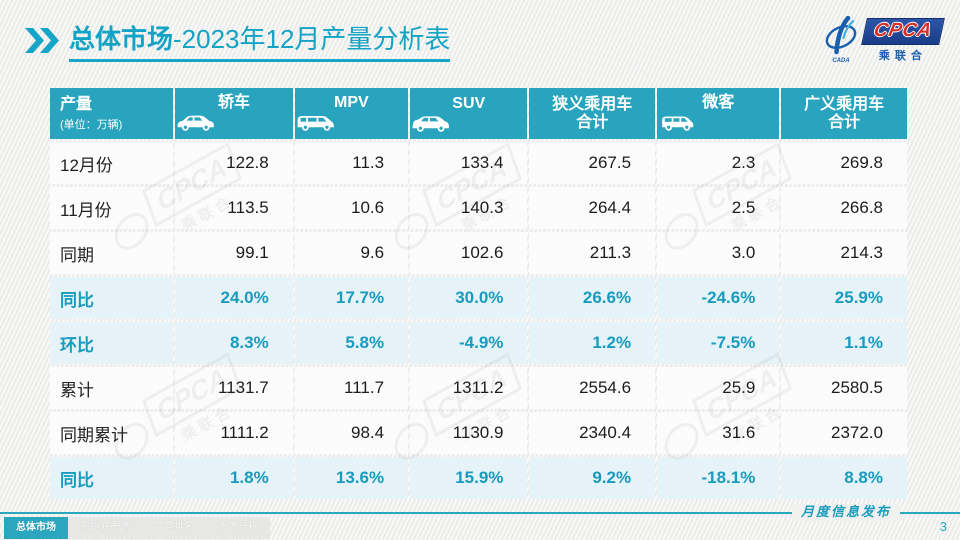 This screenshot has height=540, width=960. Describe the element at coordinates (36, 528) in the screenshot. I see `tab-overall-market: 总体市场` at that location.